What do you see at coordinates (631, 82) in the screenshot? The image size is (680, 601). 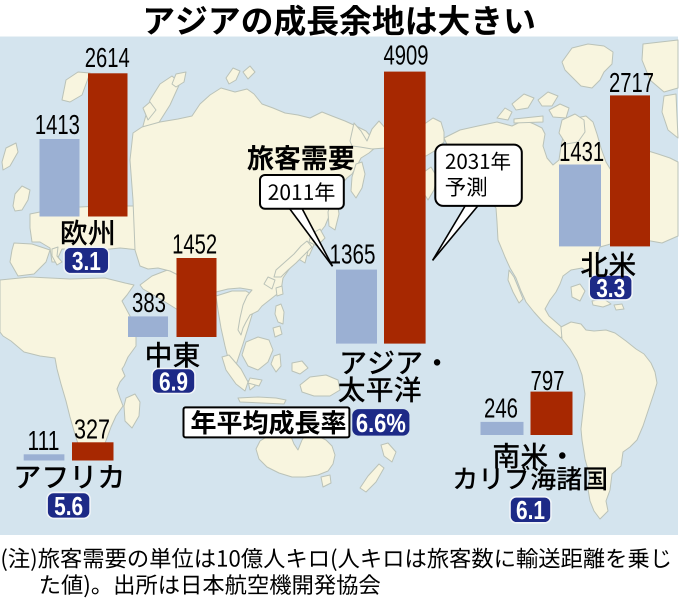 I see `svg-text: 2717` at bounding box center [631, 82].